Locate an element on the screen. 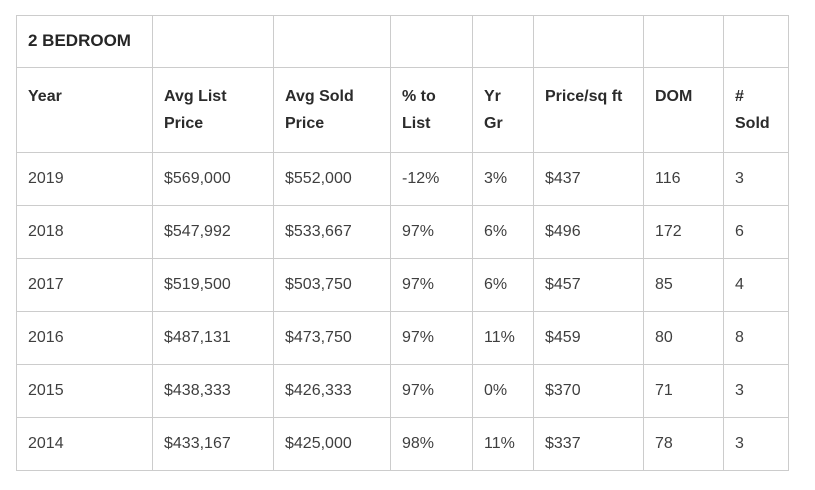 This screenshot has height=490, width=815. cell-yr-gr: 0% is located at coordinates (503, 391).